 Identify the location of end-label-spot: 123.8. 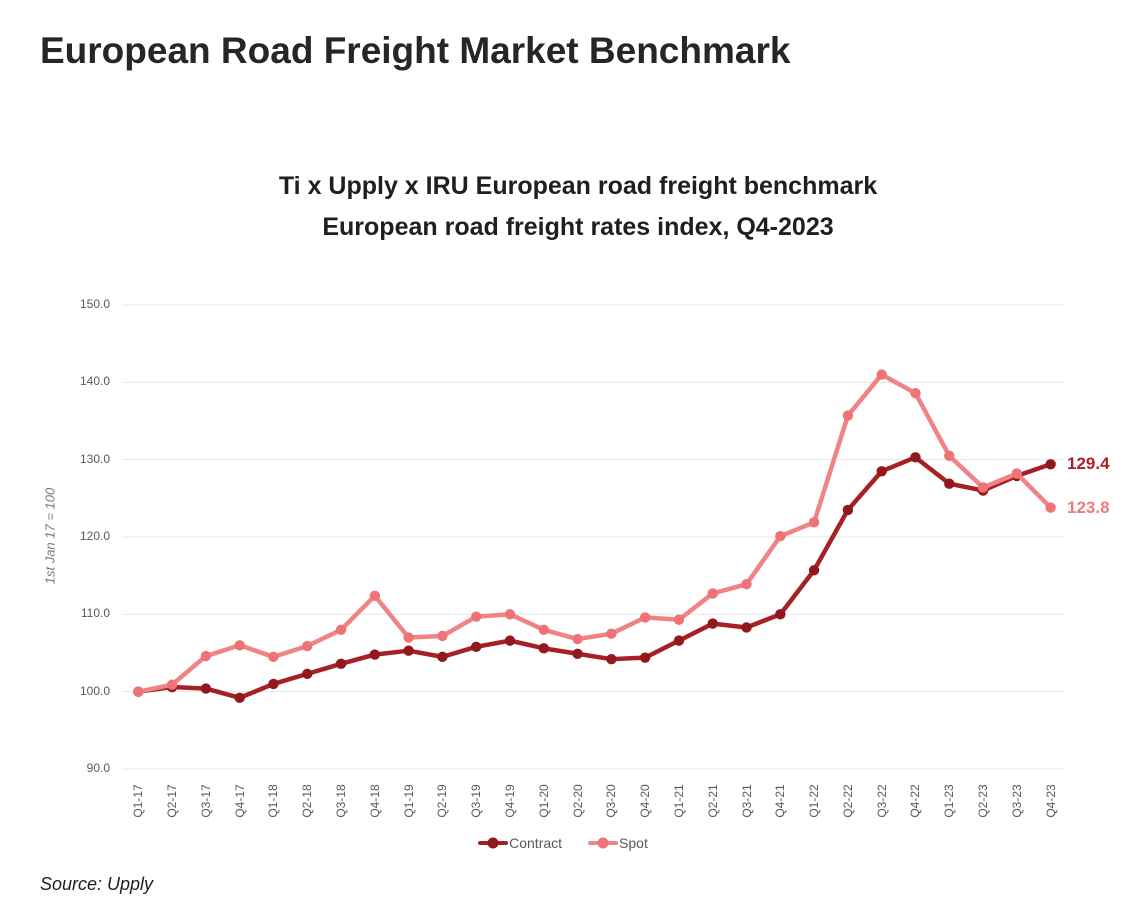
(1088, 507).